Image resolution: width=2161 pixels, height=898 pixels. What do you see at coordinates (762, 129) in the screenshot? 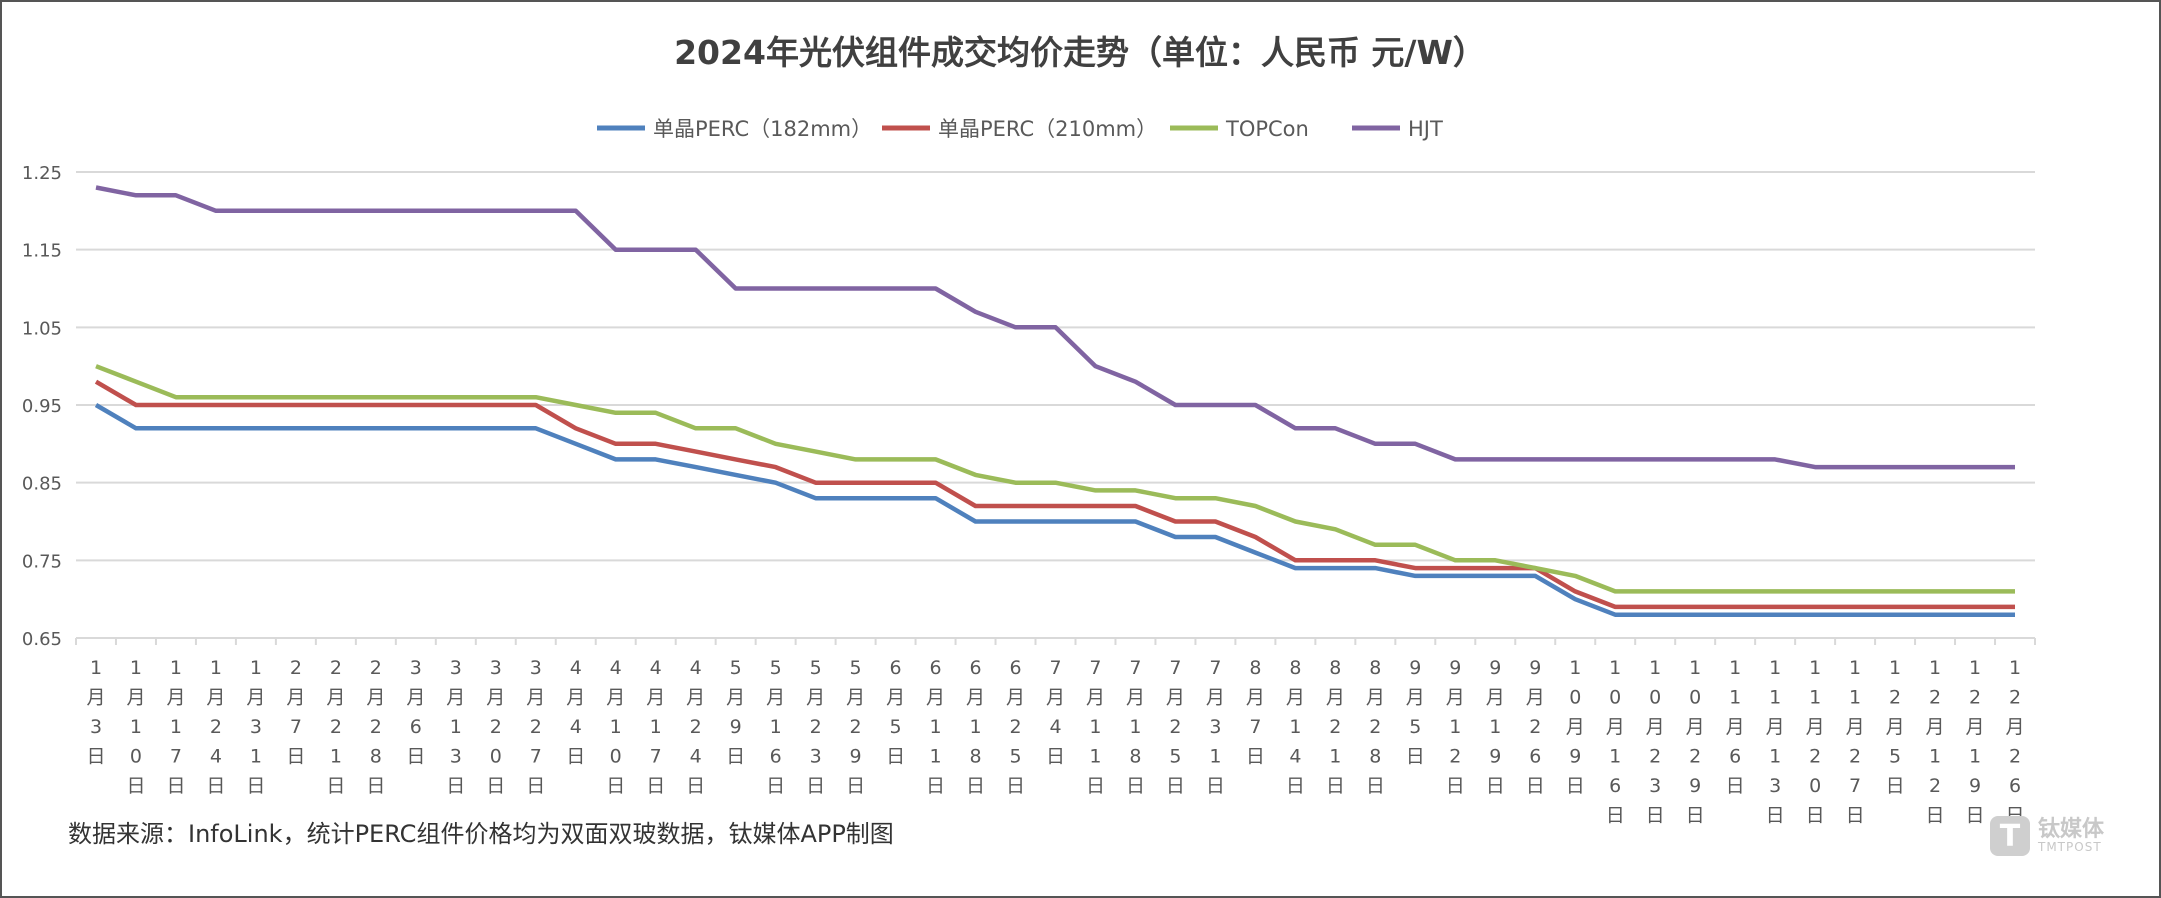
I see `legend-label: 单晶PERC（182mm）` at bounding box center [762, 129].